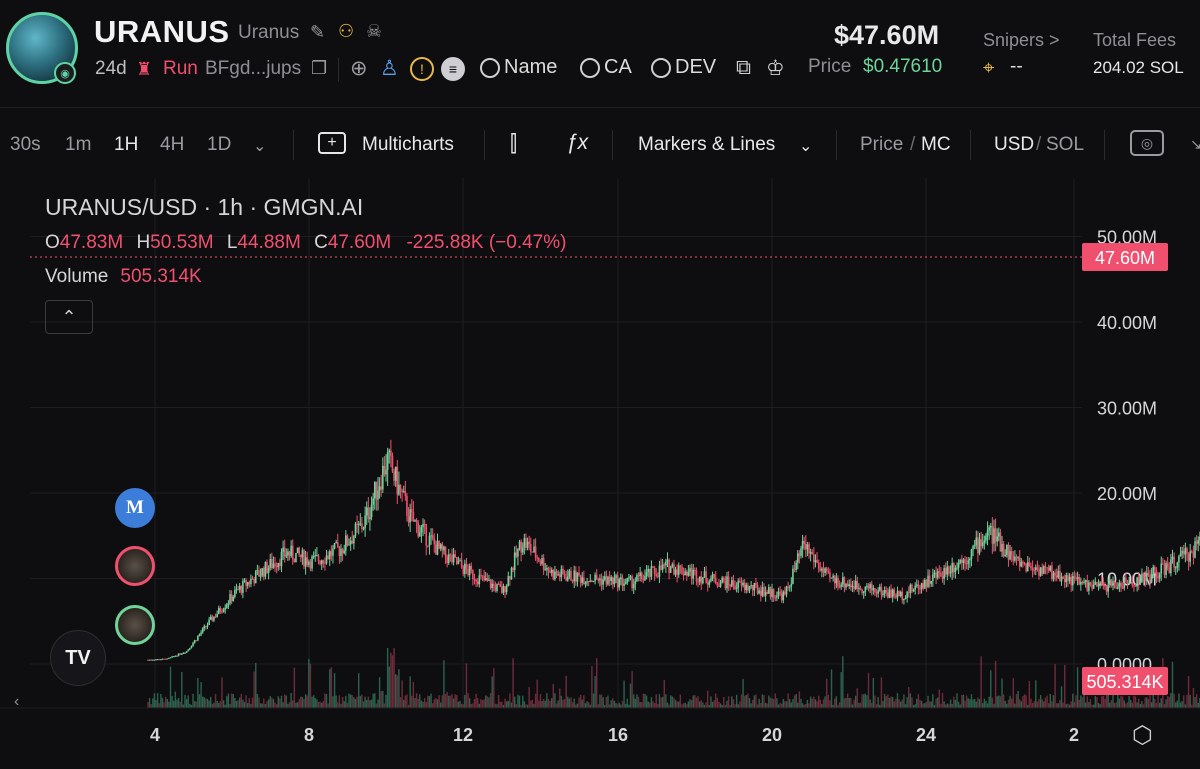  I want to click on crown-icon: ♔, so click(775, 68).